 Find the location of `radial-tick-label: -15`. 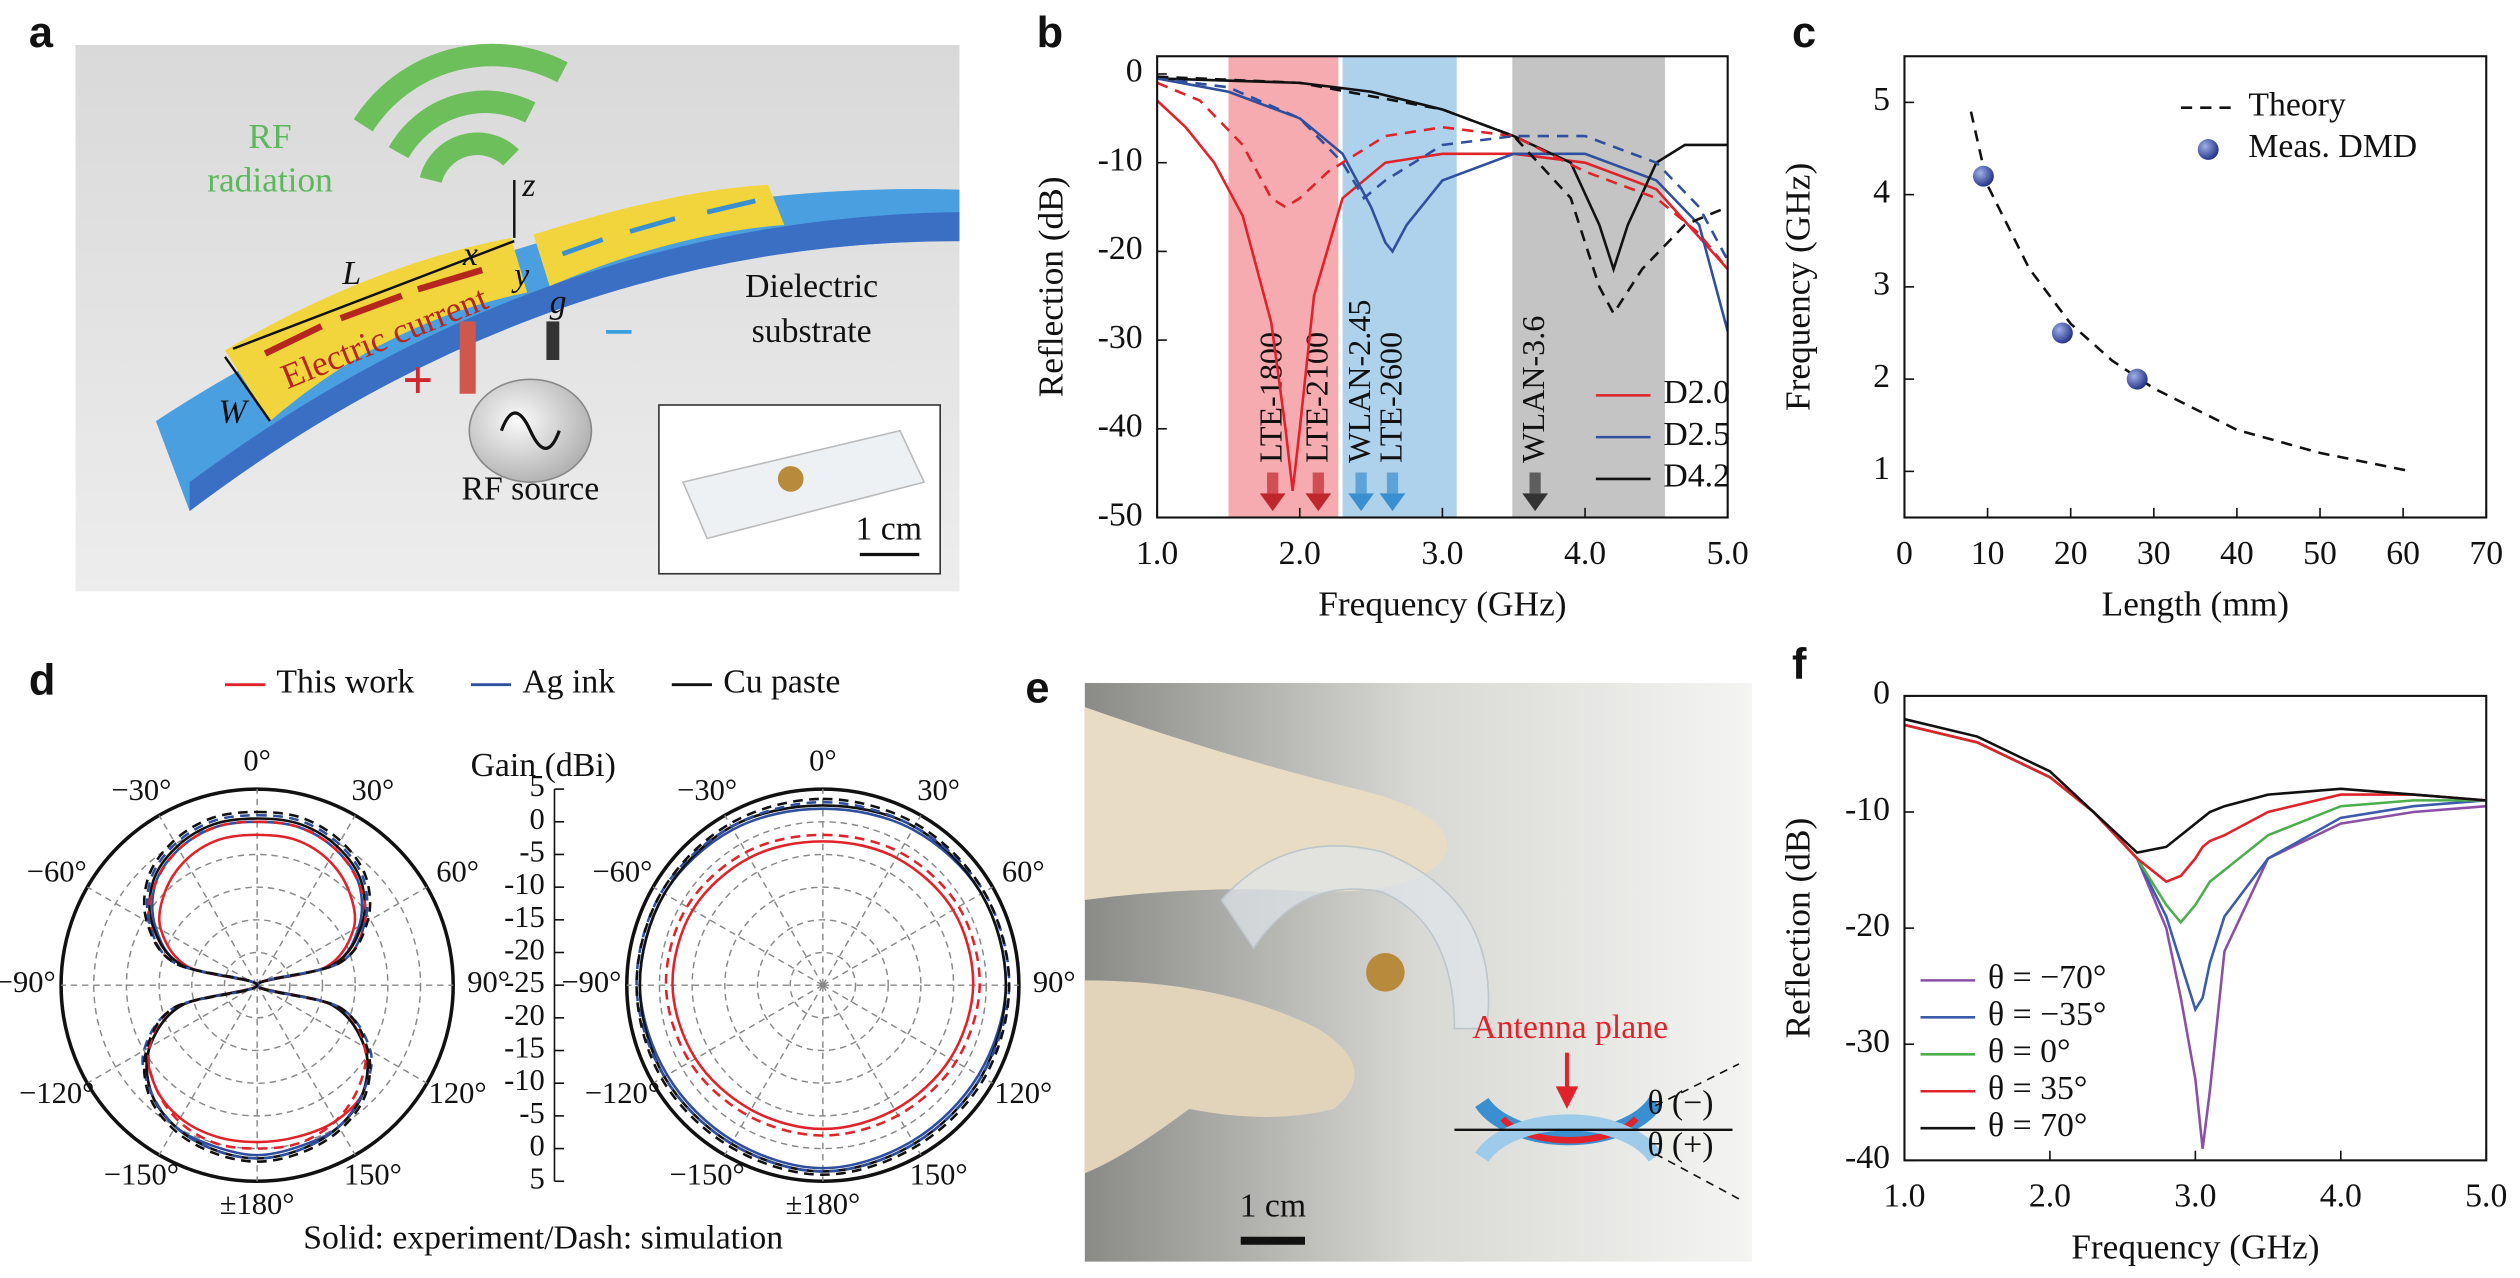

radial-tick-label: -15 is located at coordinates (524, 917).